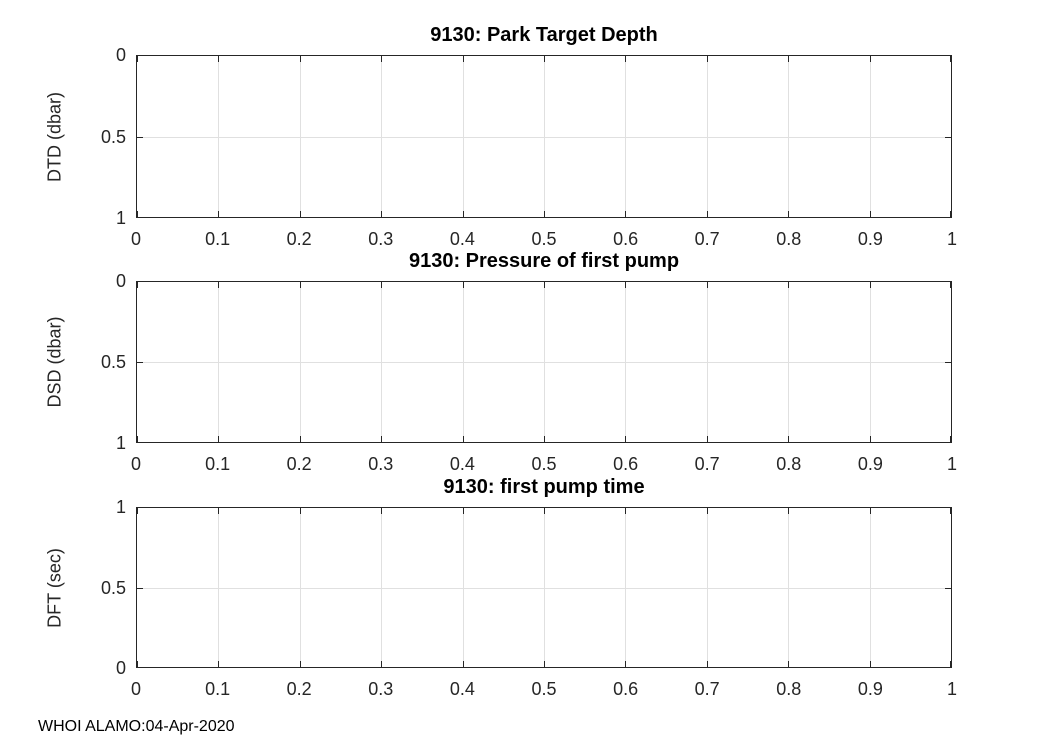 The image size is (1050, 750). What do you see at coordinates (870, 239) in the screenshot?
I see `subplot-park-target-depth-xtick-label: 0.9` at bounding box center [870, 239].